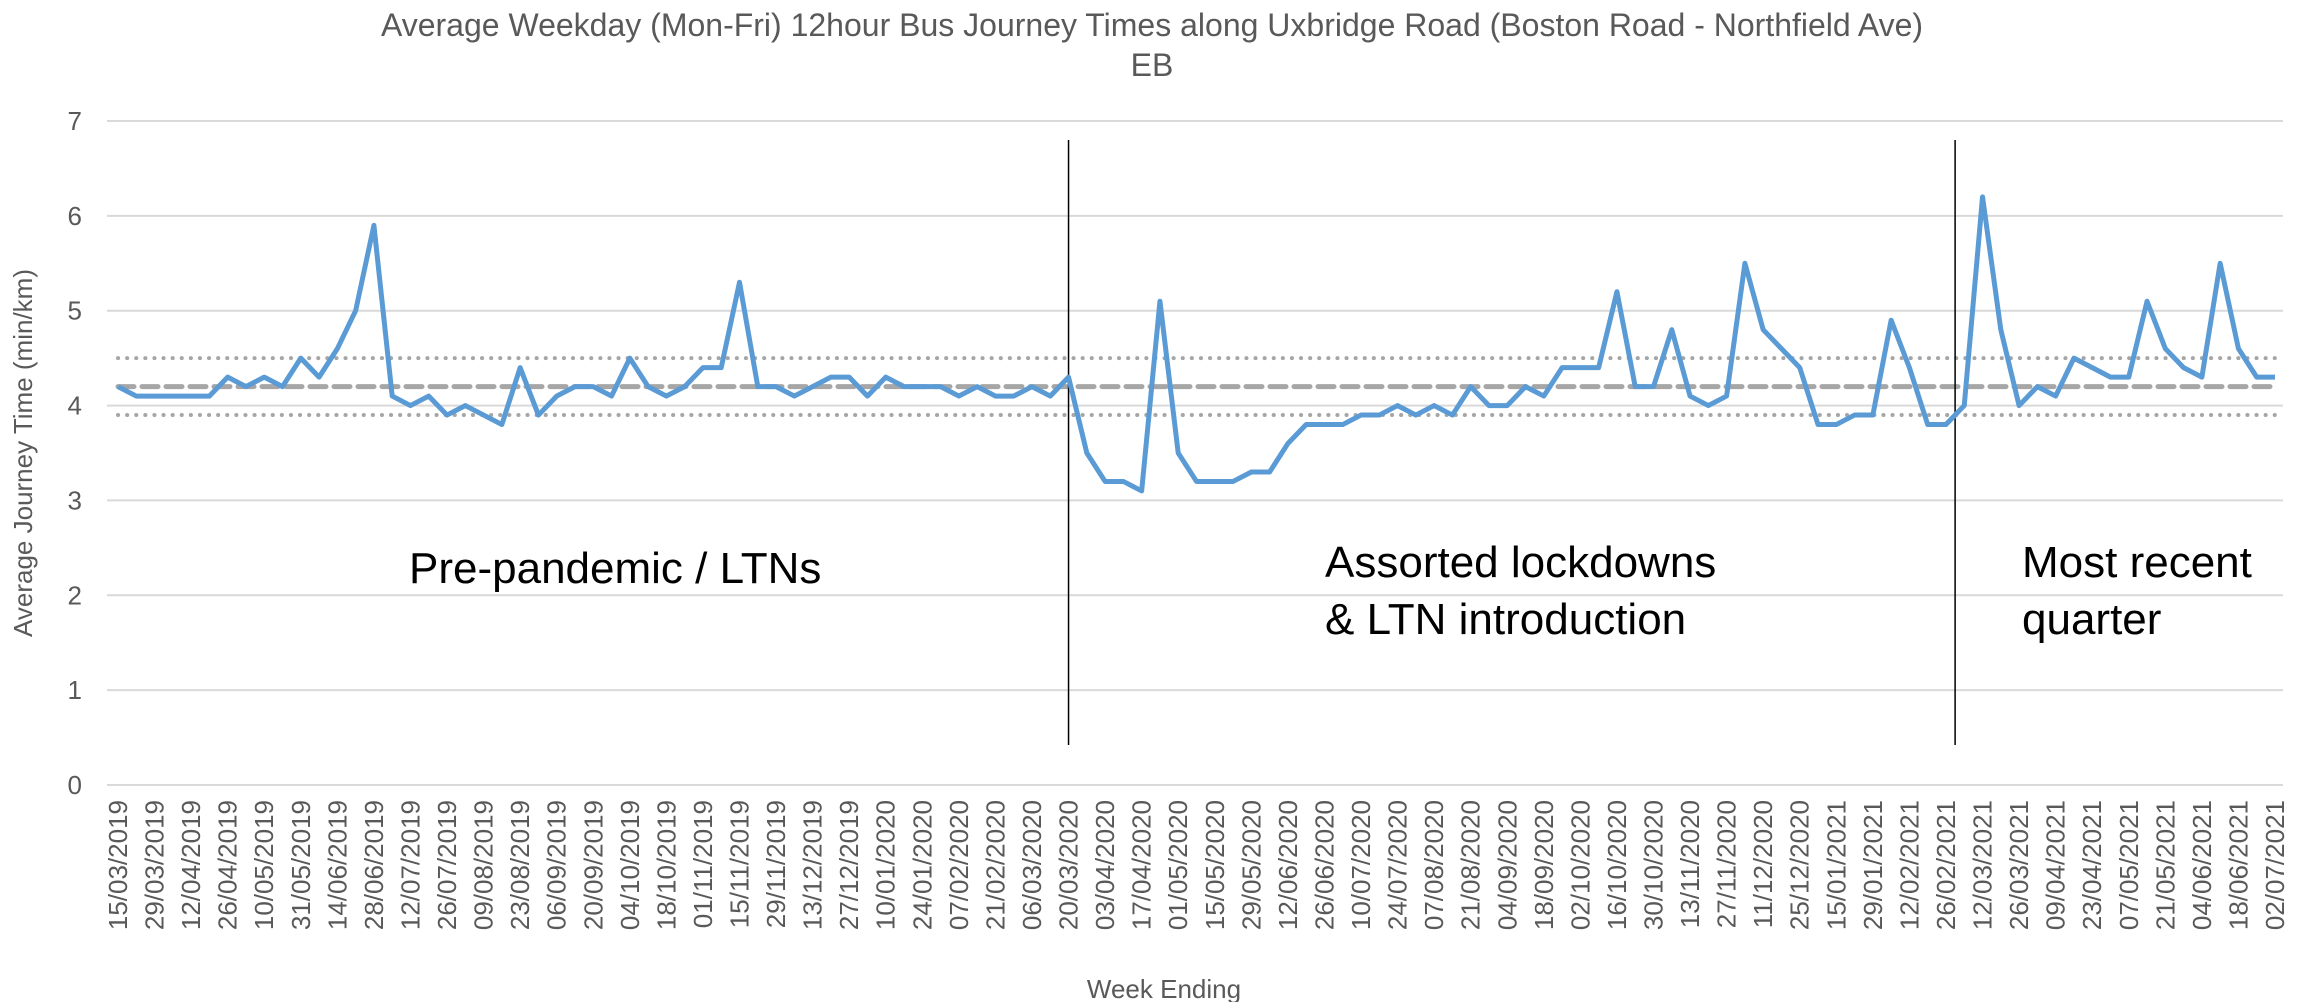 This screenshot has width=2300, height=1002. Describe the element at coordinates (849, 865) in the screenshot. I see `x-tick-label: 27/12/2019` at that location.